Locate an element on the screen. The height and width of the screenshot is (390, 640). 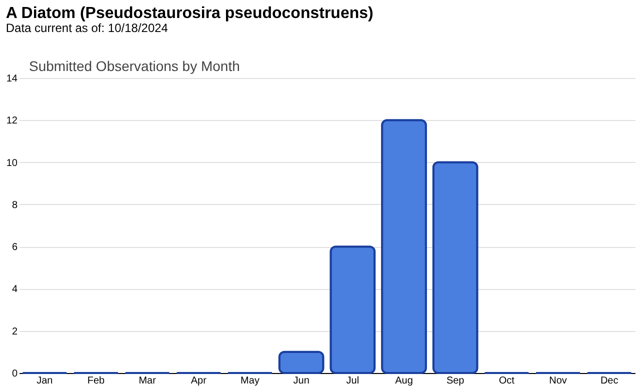
y-tick-label: 12 is located at coordinates (12, 121).